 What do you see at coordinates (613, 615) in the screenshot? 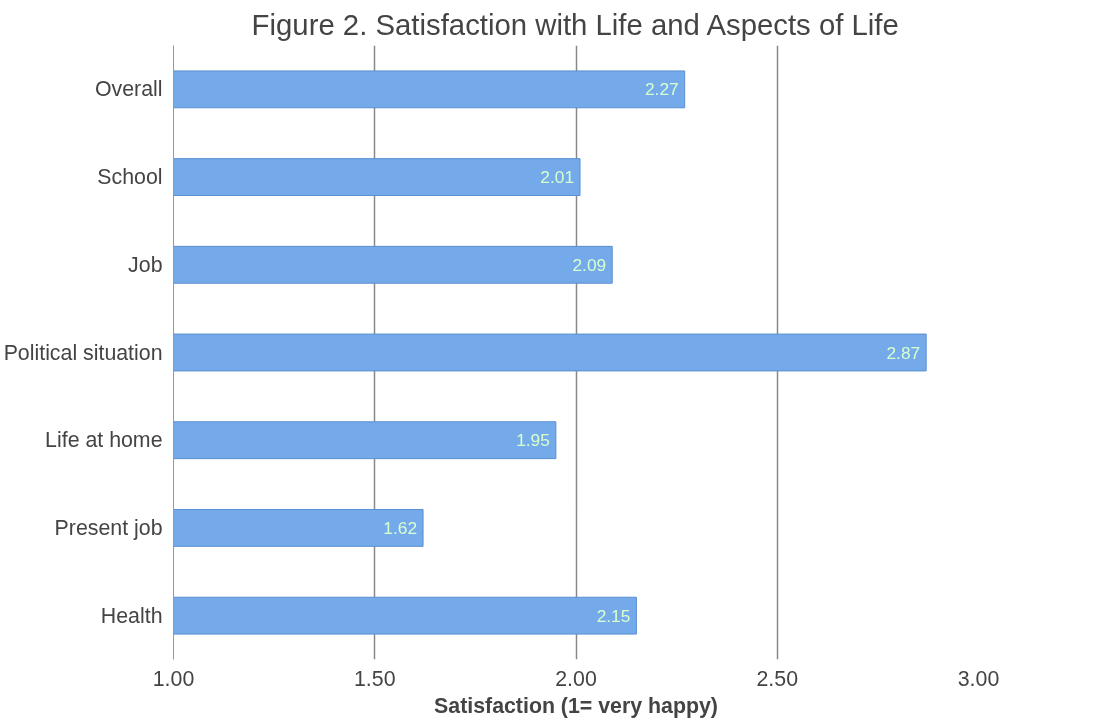
I see `data-label: 2.15` at bounding box center [613, 615].